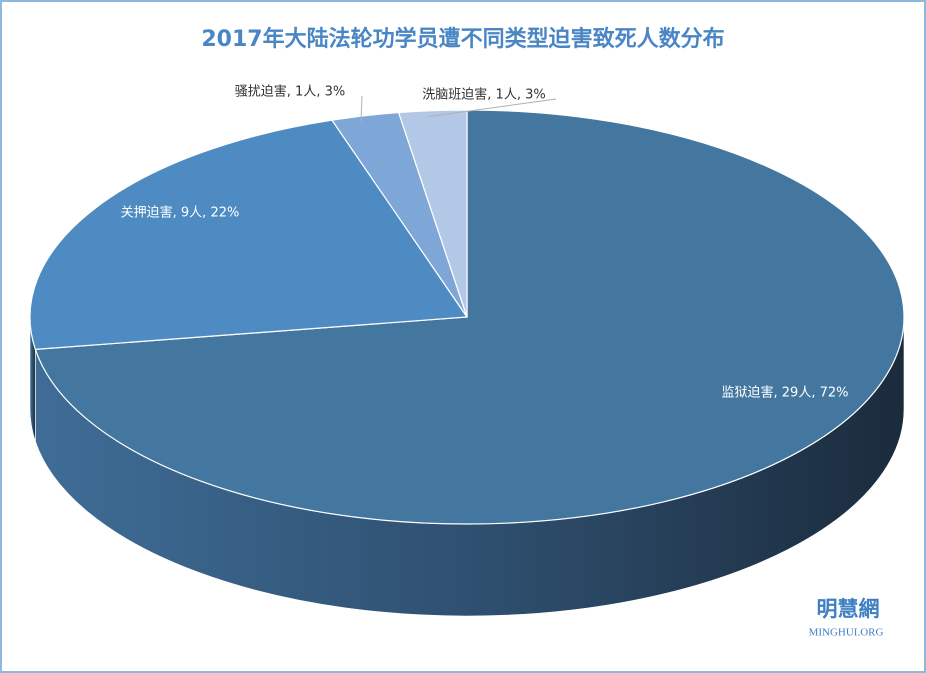 The width and height of the screenshot is (926, 673). I want to click on data-label: 洗脑班迫害, 1人, 3%, so click(483, 95).